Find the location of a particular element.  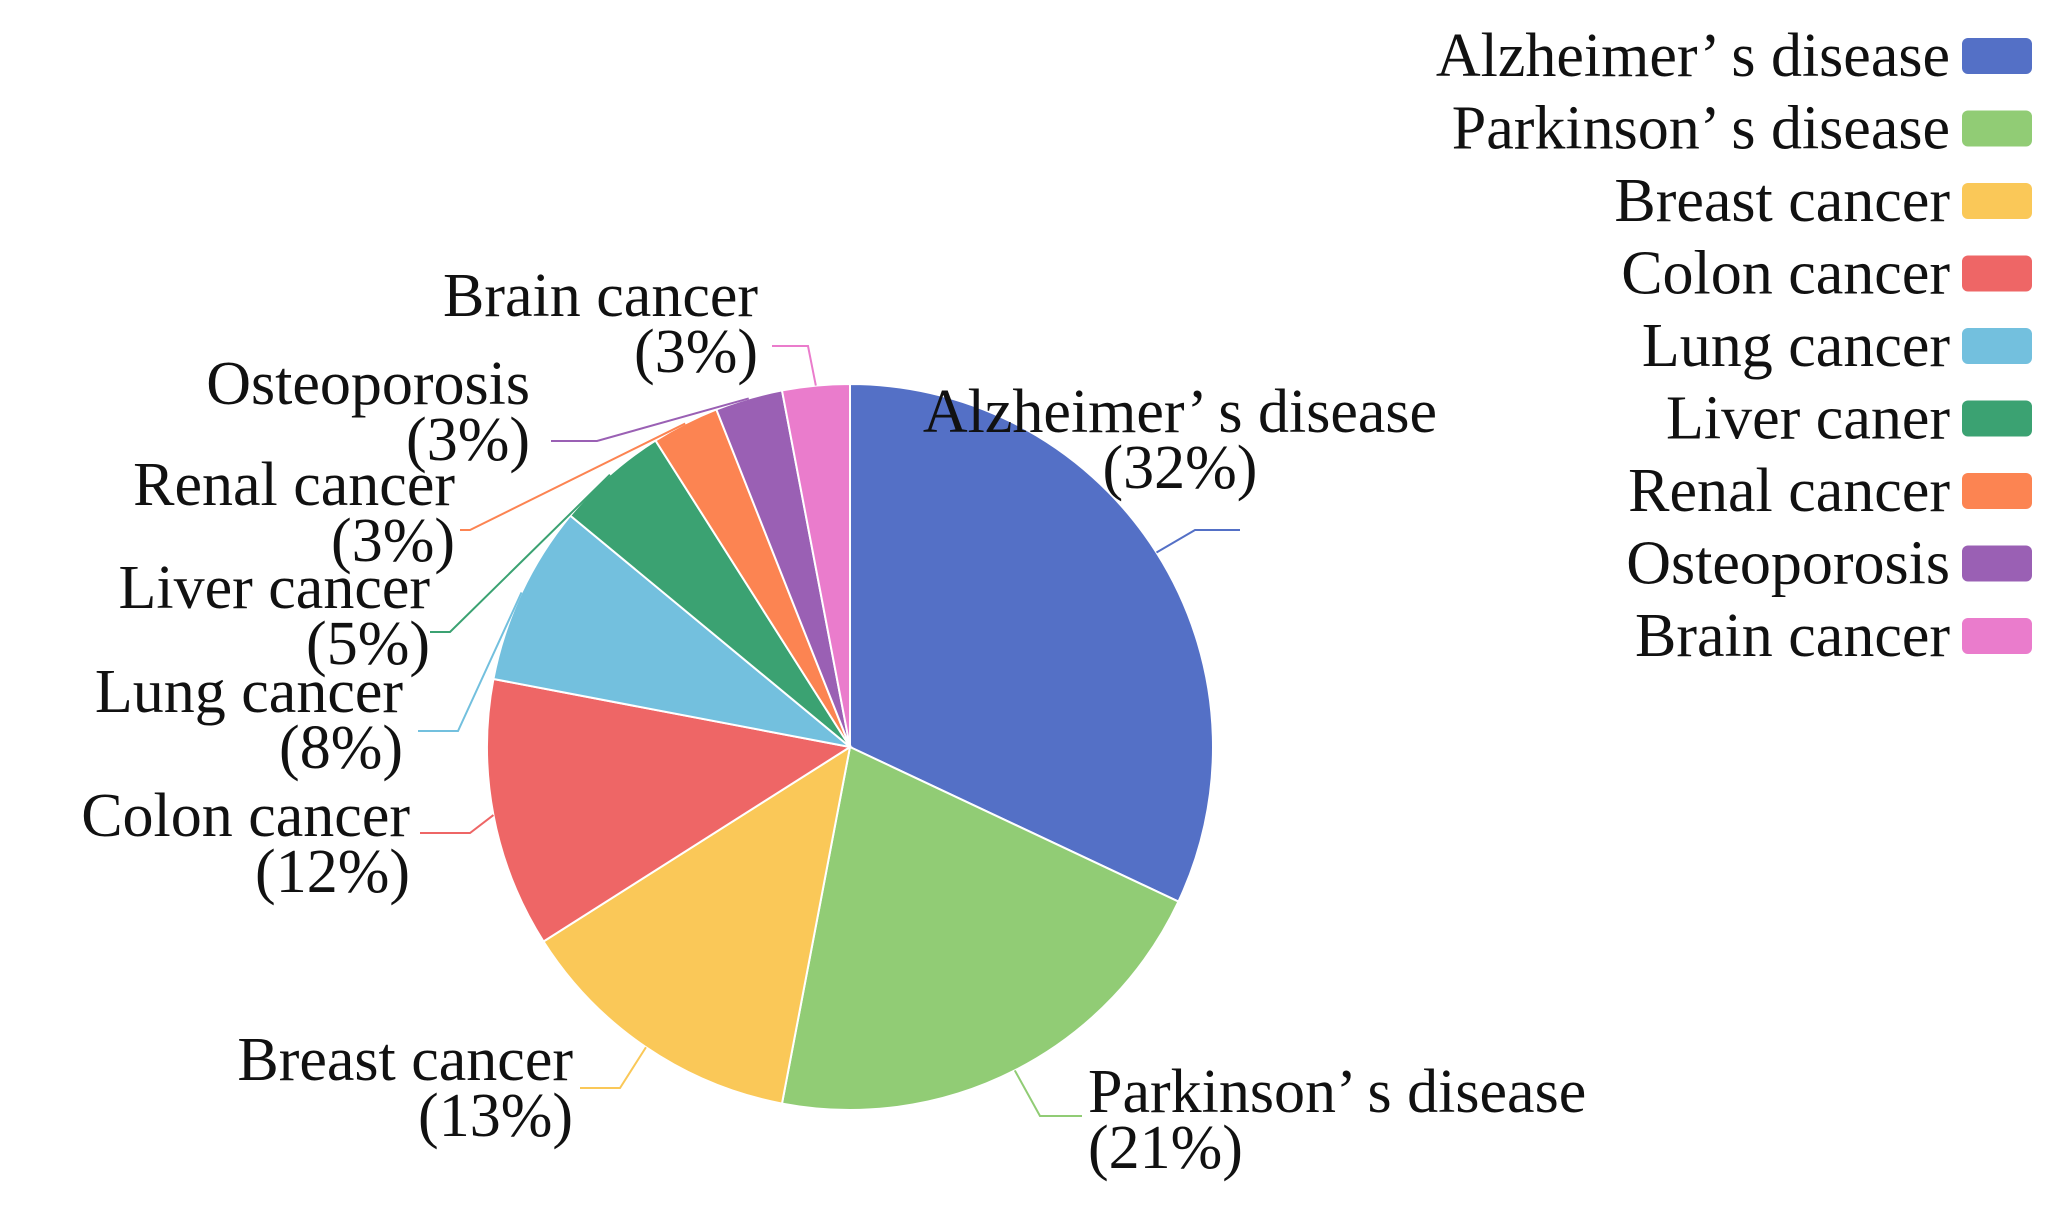

legend-swatch-renal-cancer is located at coordinates (1997, 491).